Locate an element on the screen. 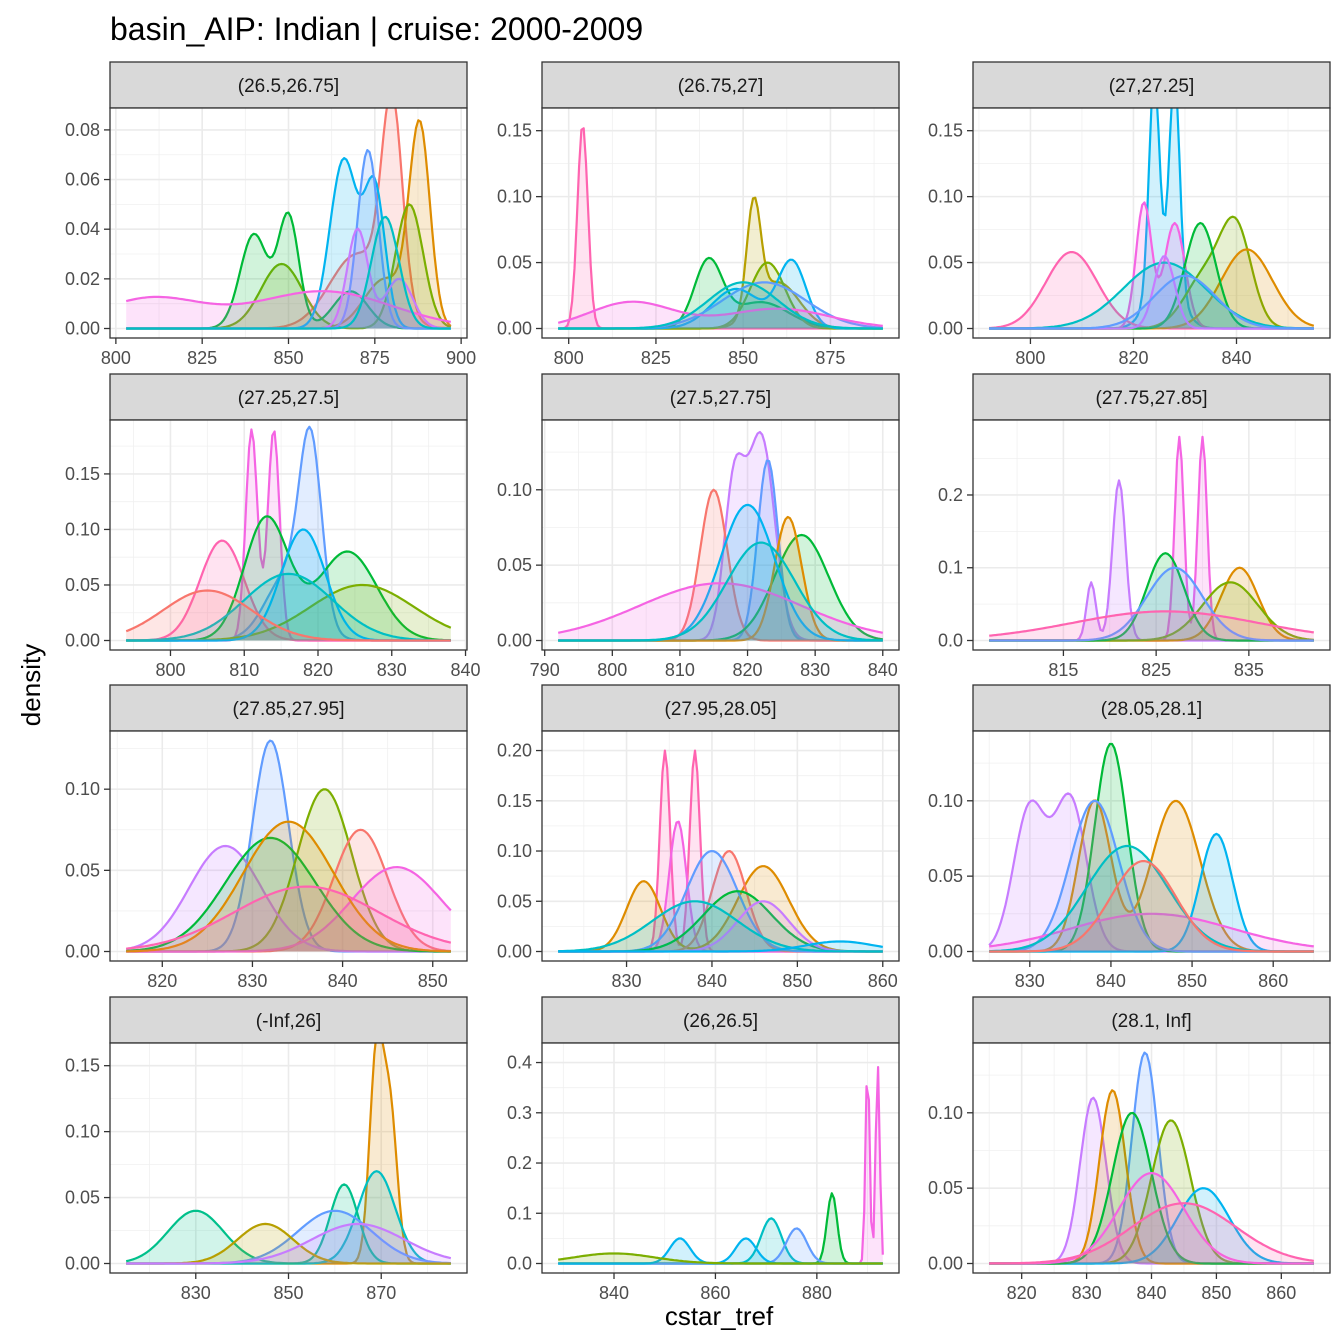 Image resolution: width=1344 pixels, height=1344 pixels. y-tick-label: 0.08 is located at coordinates (82, 130).